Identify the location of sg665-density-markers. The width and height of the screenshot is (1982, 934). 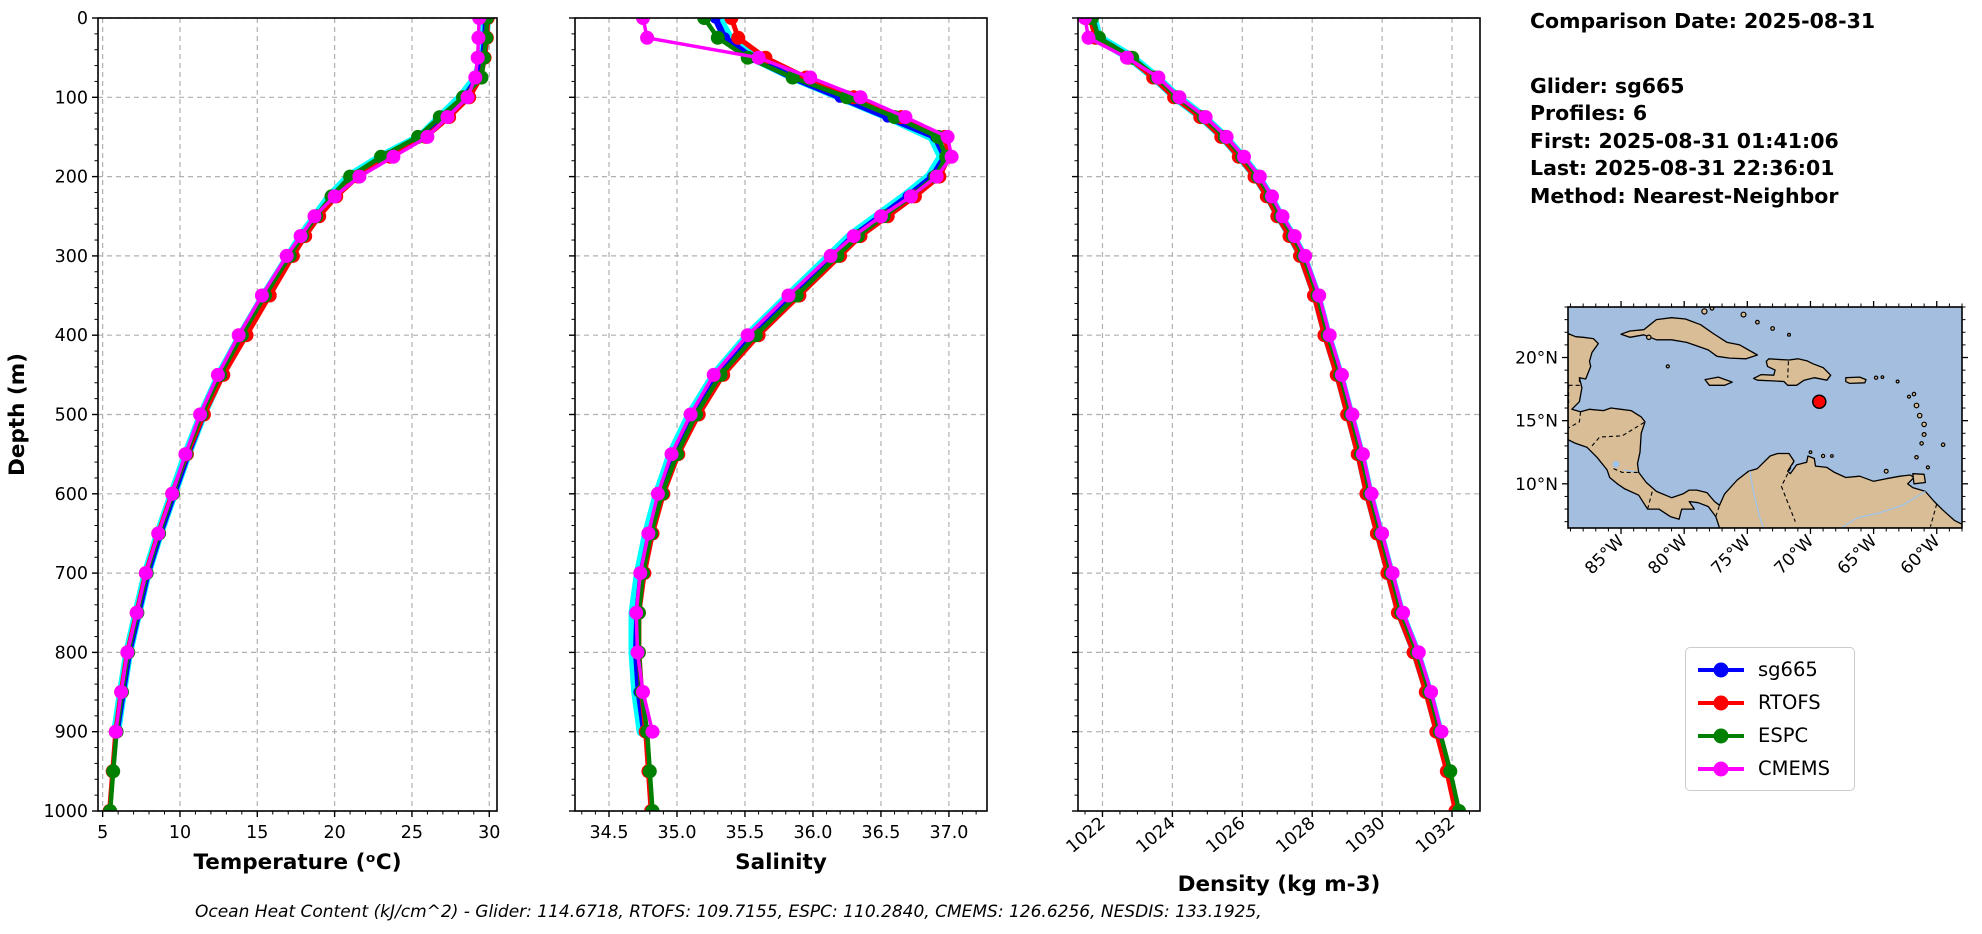
(1265, 378).